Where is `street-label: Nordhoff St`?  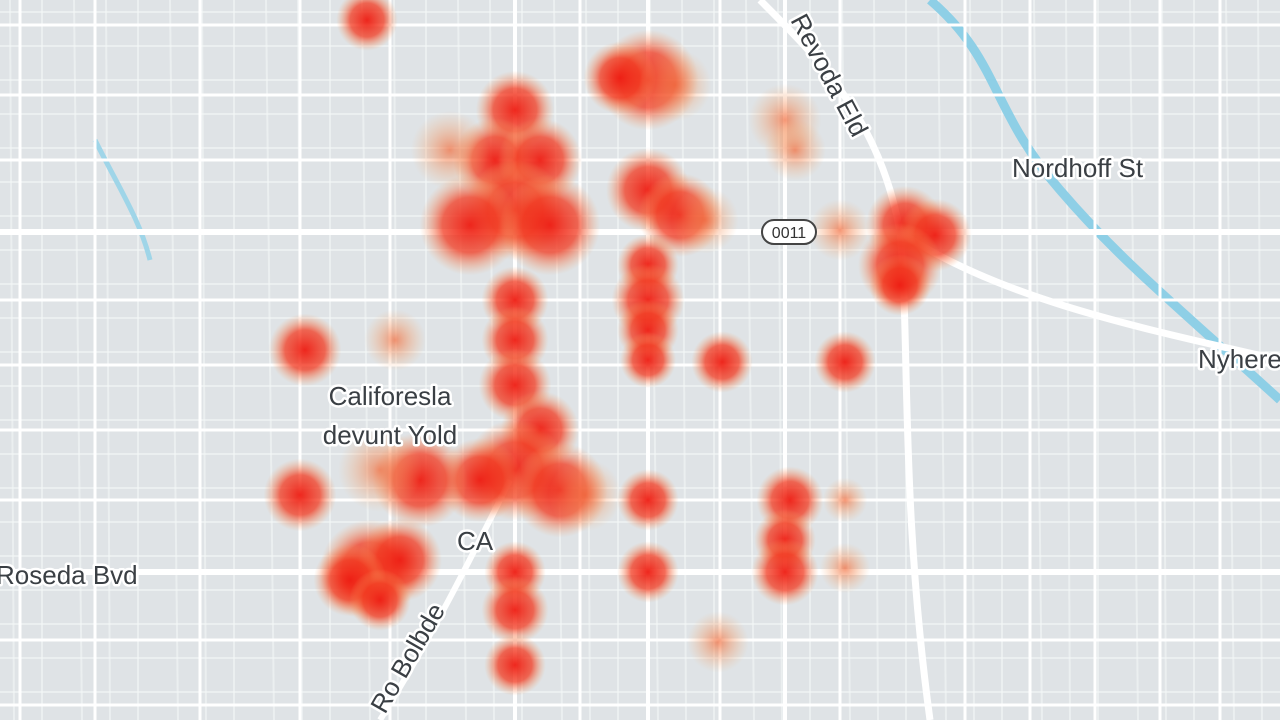
street-label: Nordhoff St is located at coordinates (1078, 168).